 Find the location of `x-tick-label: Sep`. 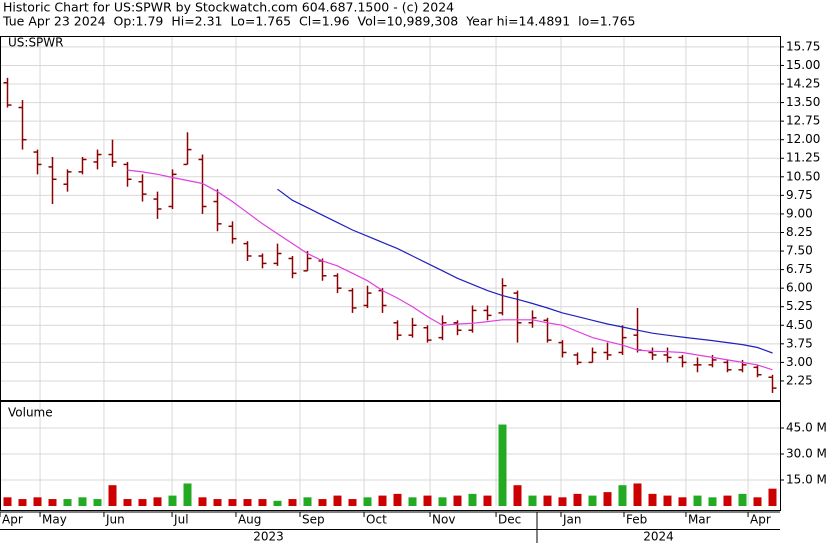

x-tick-label: Sep is located at coordinates (313, 520).